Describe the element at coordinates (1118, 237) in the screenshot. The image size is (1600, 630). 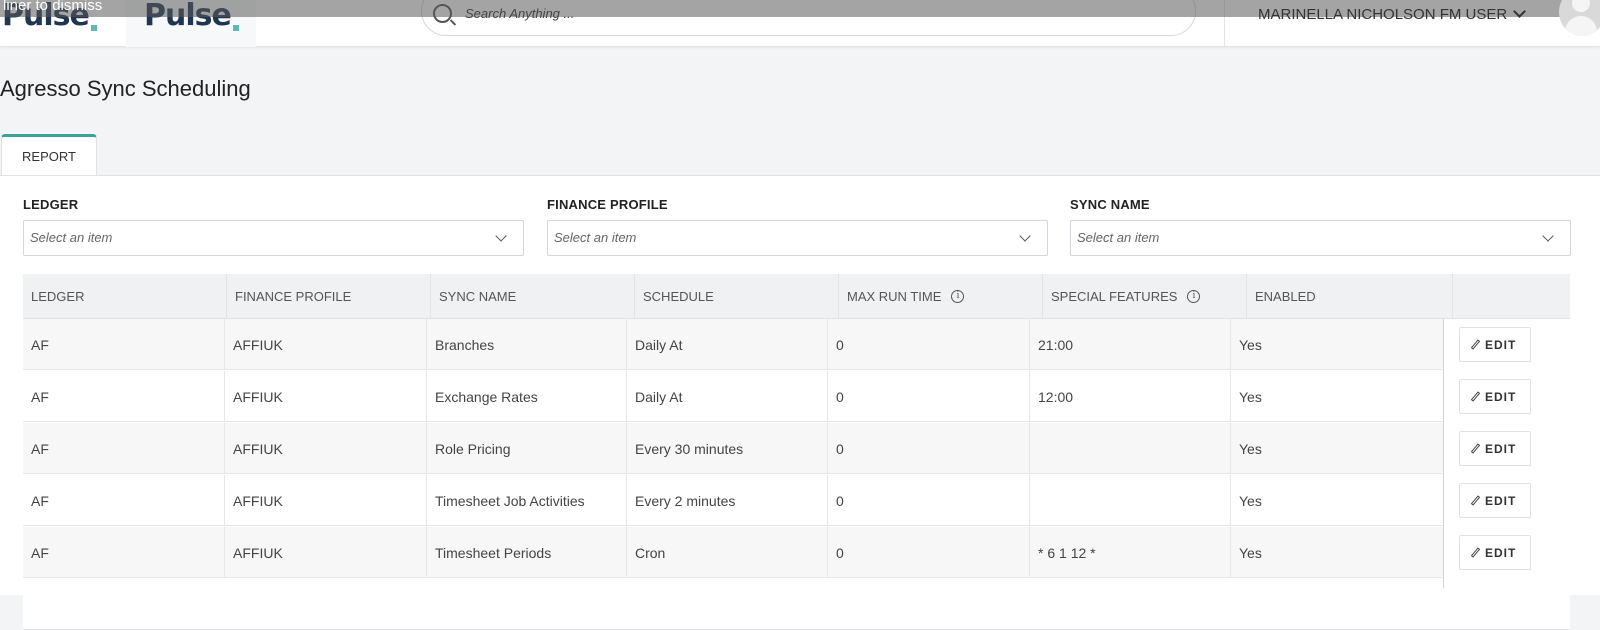
I see `sync-name-select-placeholder: Select an item` at that location.